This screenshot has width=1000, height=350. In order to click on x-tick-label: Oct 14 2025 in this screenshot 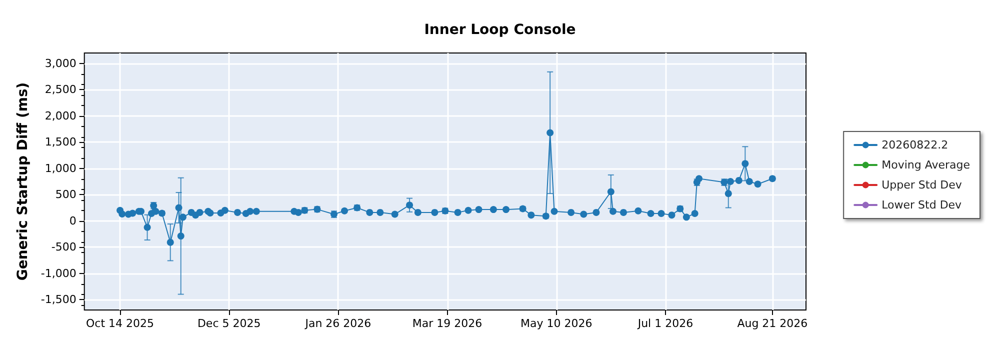, I will do `click(120, 323)`.